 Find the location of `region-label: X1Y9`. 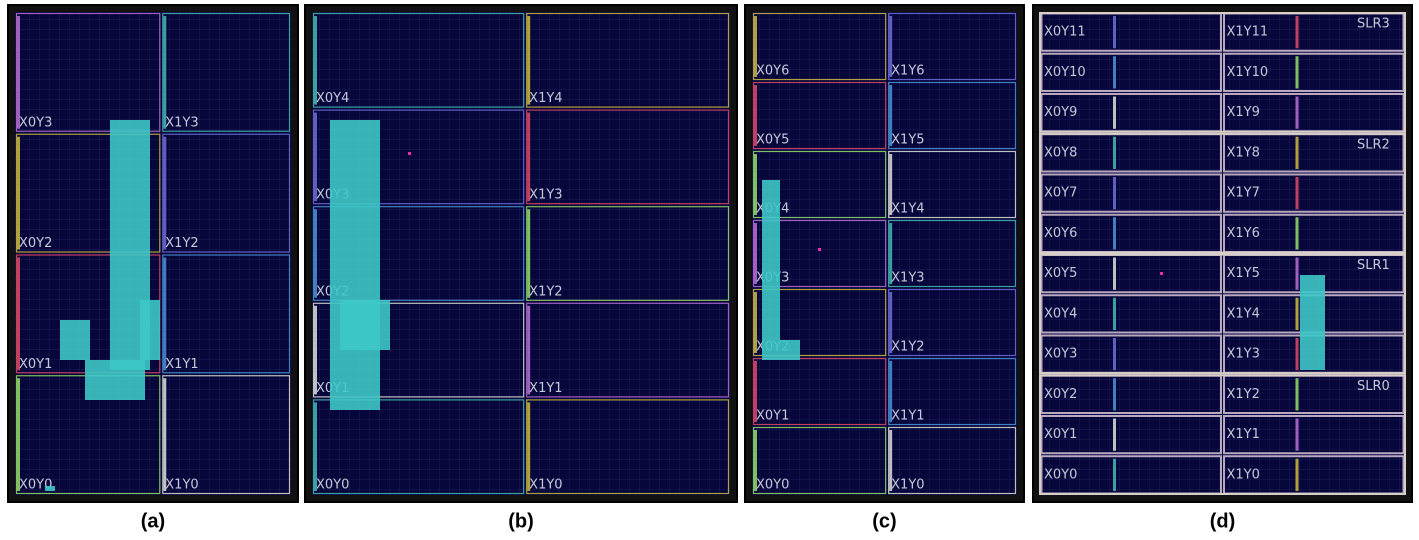

region-label: X1Y9 is located at coordinates (1243, 112).